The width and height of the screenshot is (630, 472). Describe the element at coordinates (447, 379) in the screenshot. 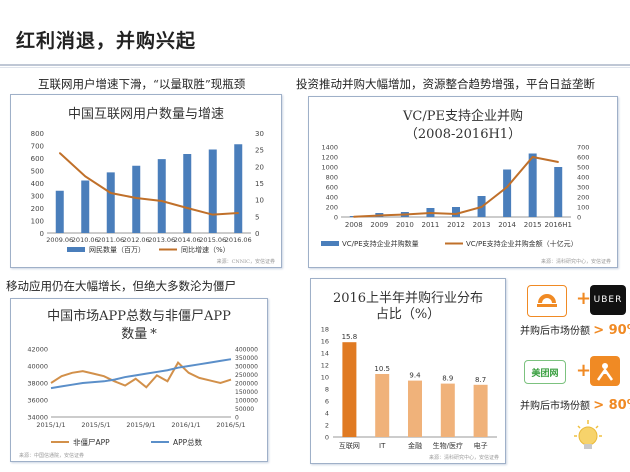

I see `data-label: 8.9` at that location.